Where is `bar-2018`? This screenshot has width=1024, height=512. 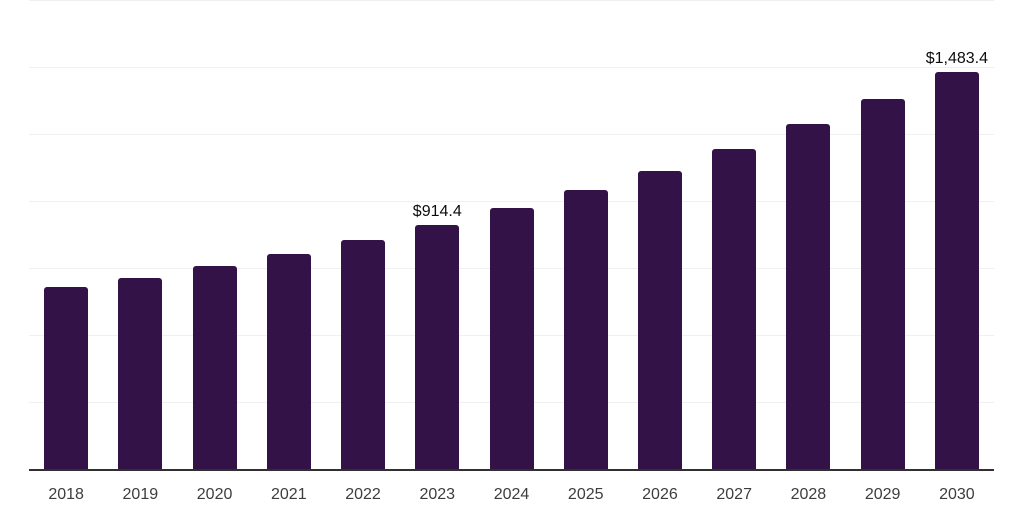
bar-2018 is located at coordinates (66, 378).